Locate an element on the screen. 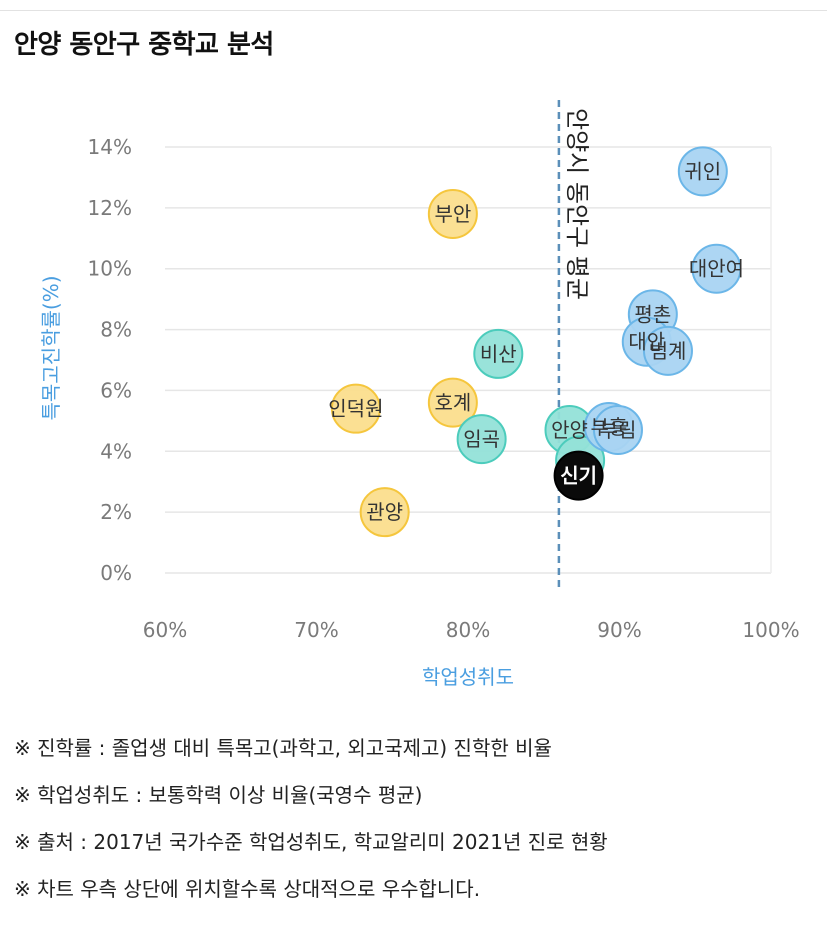 The image size is (827, 926). note-achievement-definition: ※ 학업성취도 : 보통학력 이상 비율(국영수 평균) is located at coordinates (218, 795).